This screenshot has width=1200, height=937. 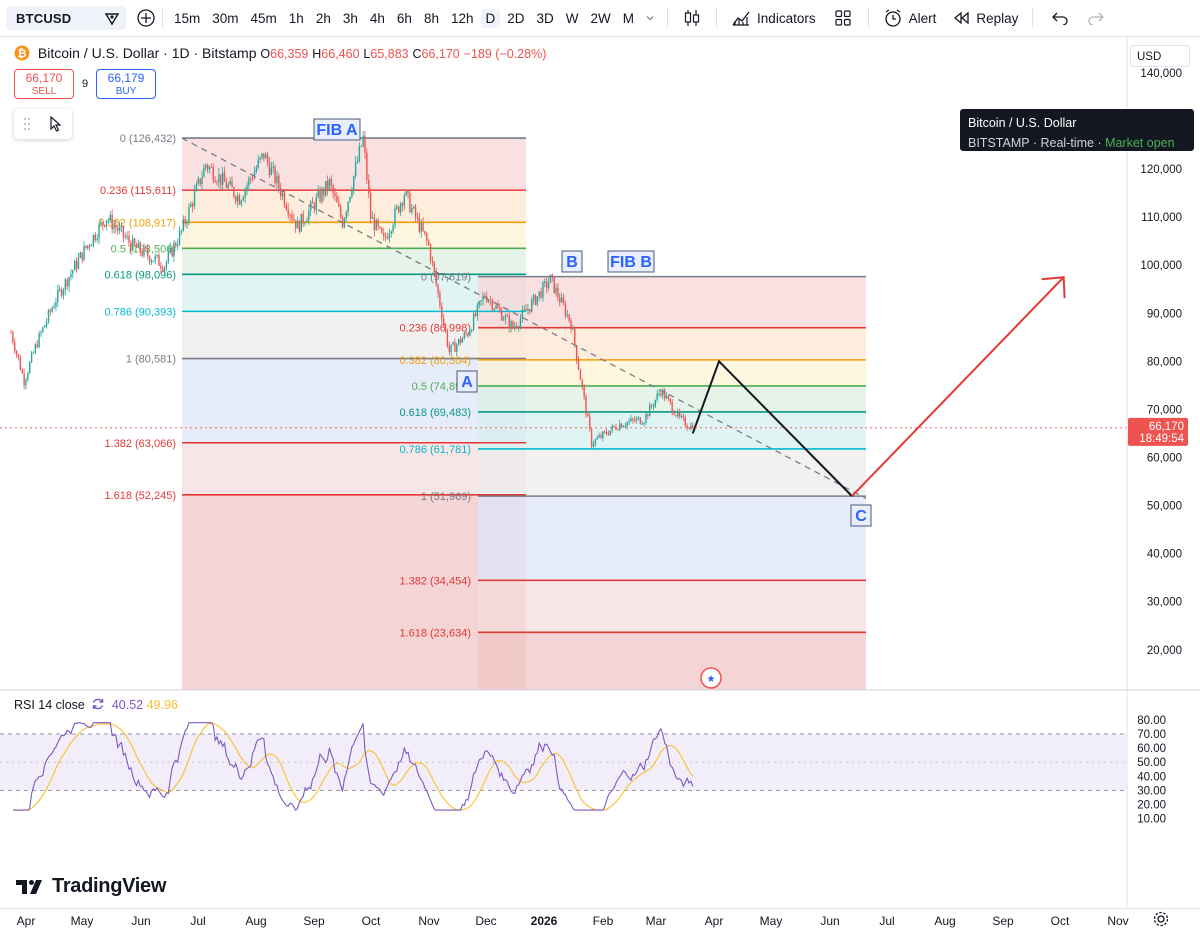 I want to click on toolbar-divider, so click(x=1033, y=18).